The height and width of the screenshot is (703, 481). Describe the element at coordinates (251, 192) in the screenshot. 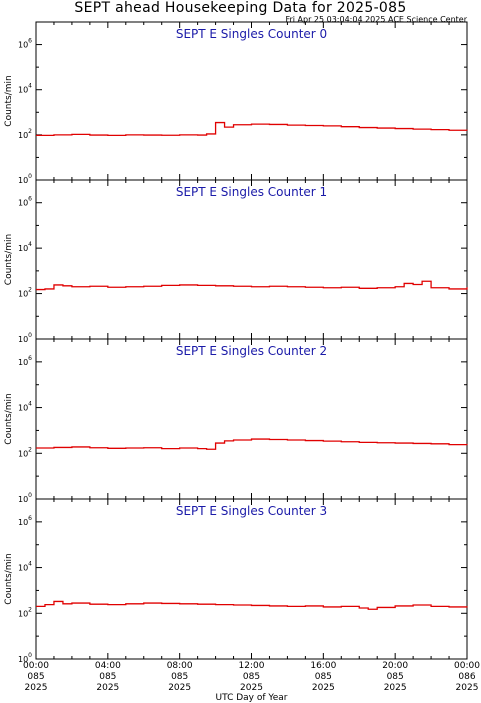

I see `panel-title: SEPT E Singles Counter 1` at that location.